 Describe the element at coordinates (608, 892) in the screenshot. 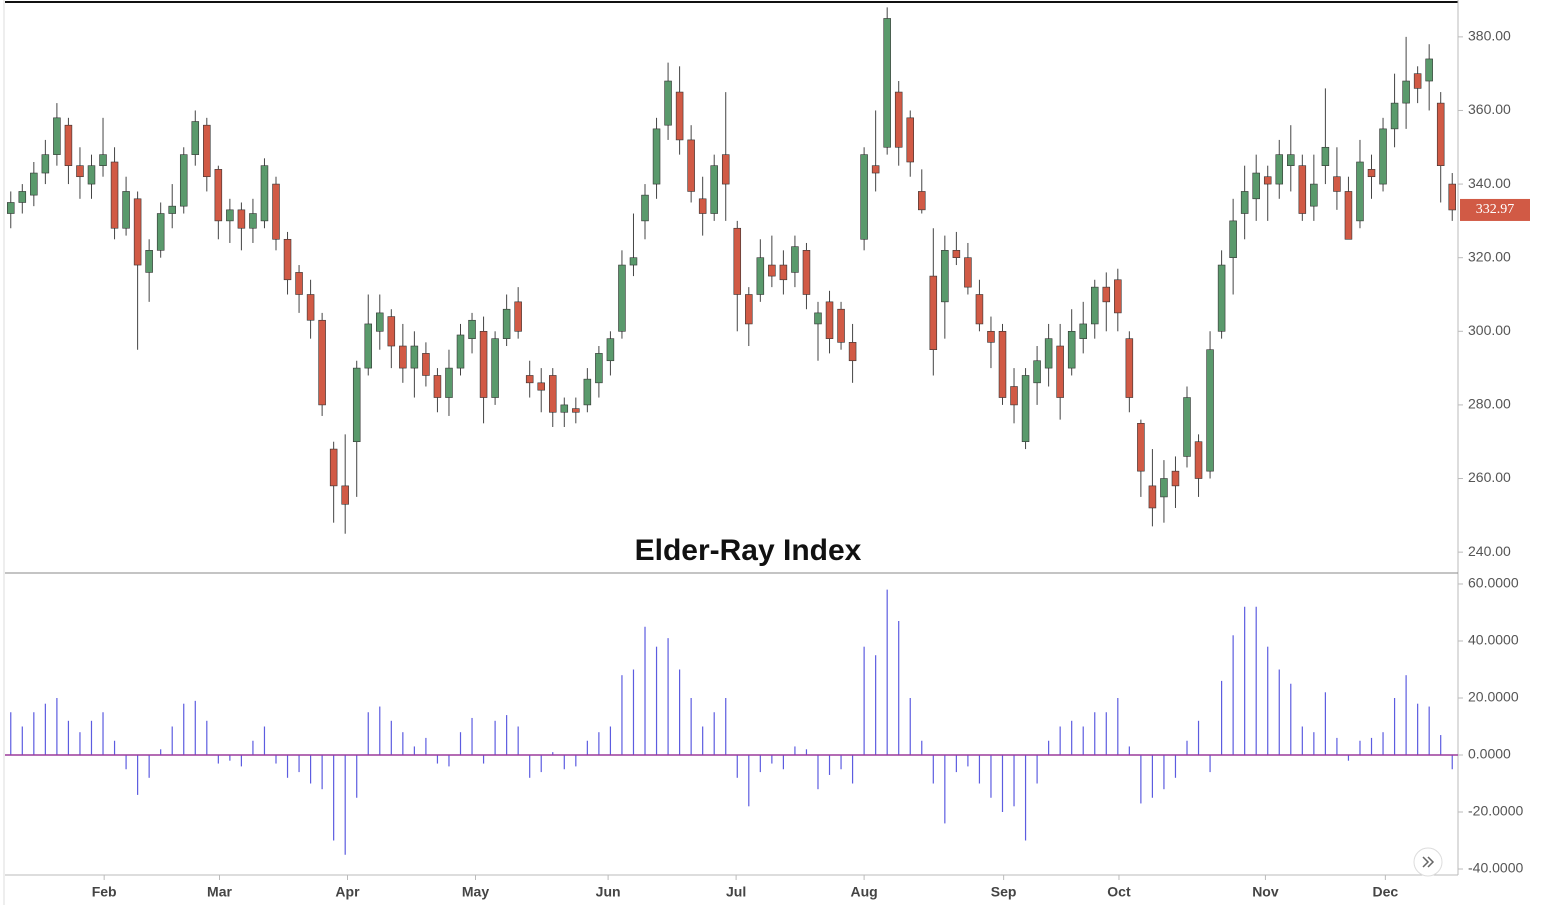

I see `x-tick-label: Jun` at that location.